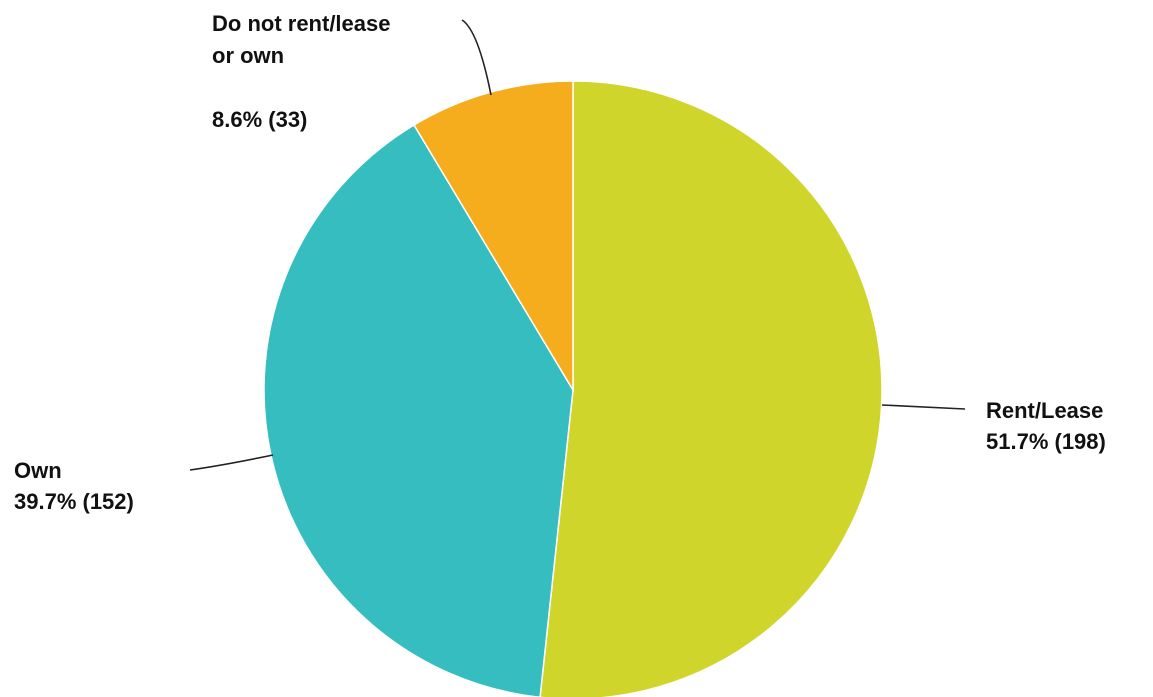 The width and height of the screenshot is (1153, 697). I want to click on slice-label-line: Rent/Lease, so click(1044, 410).